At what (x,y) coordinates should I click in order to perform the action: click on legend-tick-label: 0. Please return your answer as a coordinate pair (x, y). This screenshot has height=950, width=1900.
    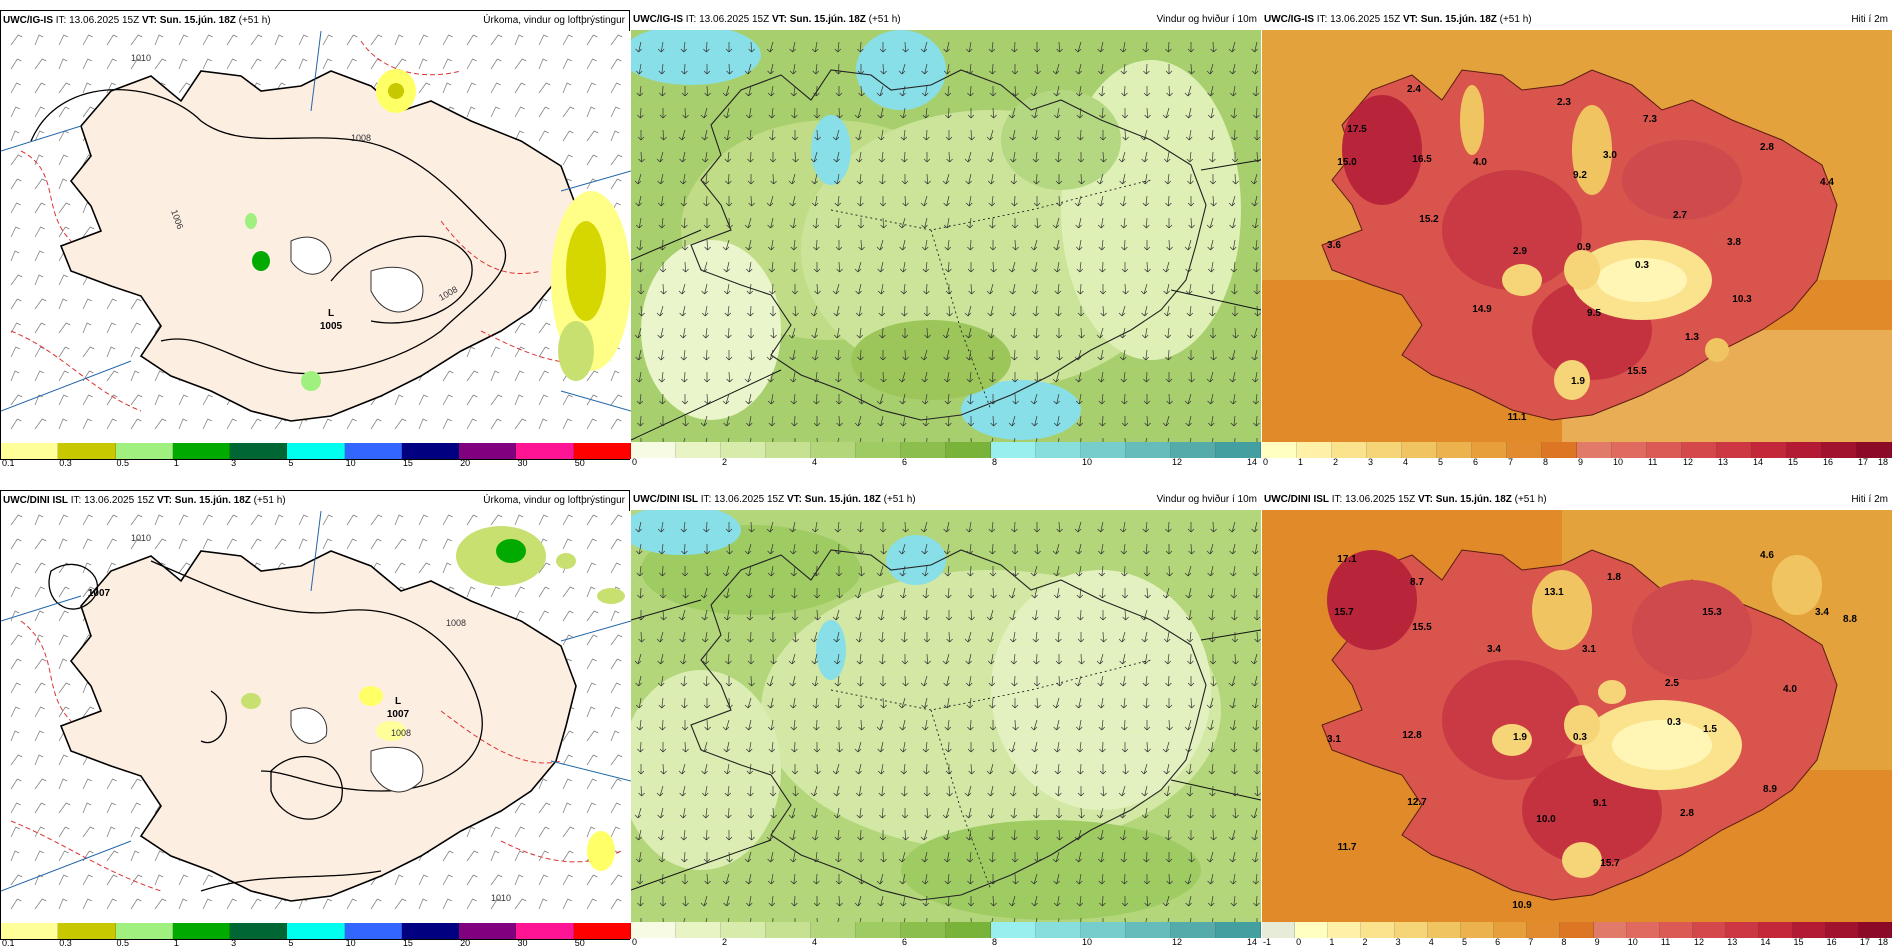
    Looking at the image, I should click on (1299, 942).